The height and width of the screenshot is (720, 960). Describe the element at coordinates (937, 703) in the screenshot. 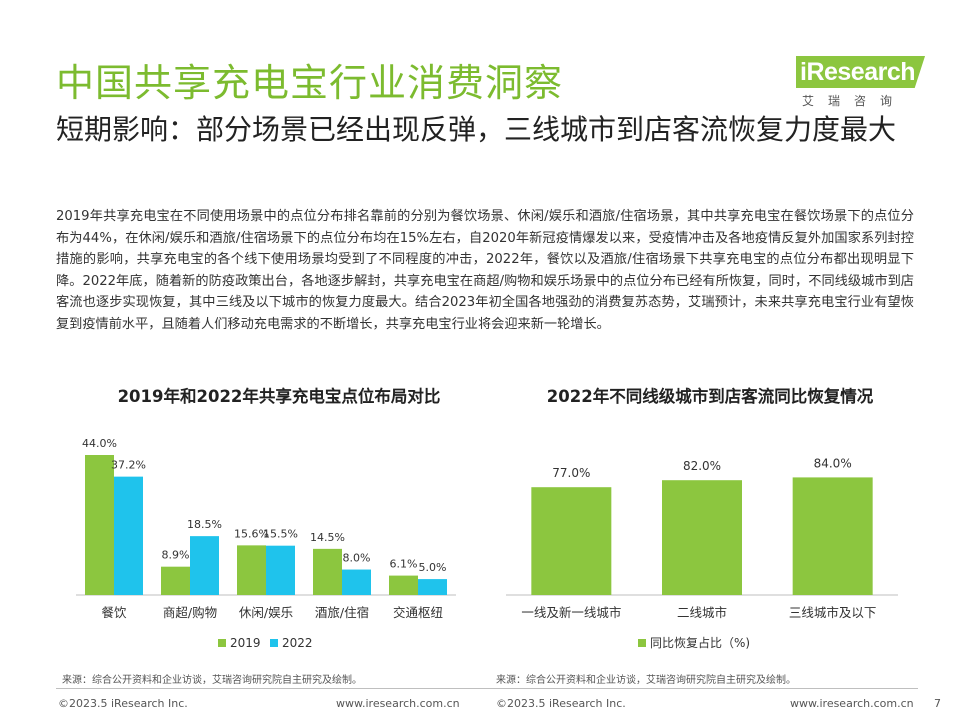

I see `page-number: 7` at that location.